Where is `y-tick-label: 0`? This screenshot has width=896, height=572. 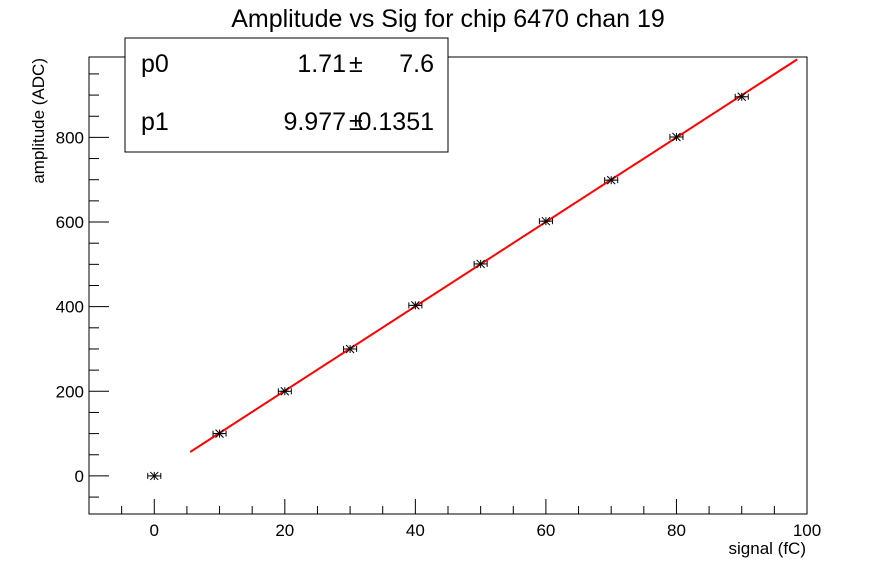
y-tick-label: 0 is located at coordinates (79, 476).